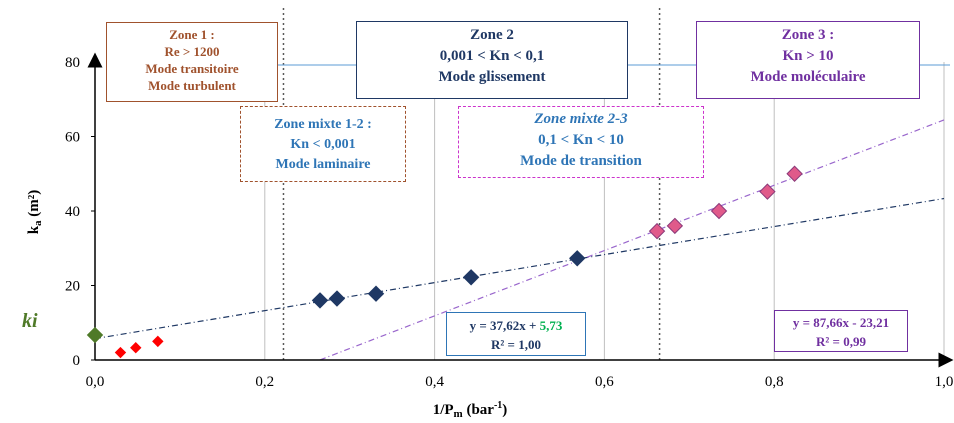  I want to click on mixed12-line1: Kn < 0,001, so click(323, 144).